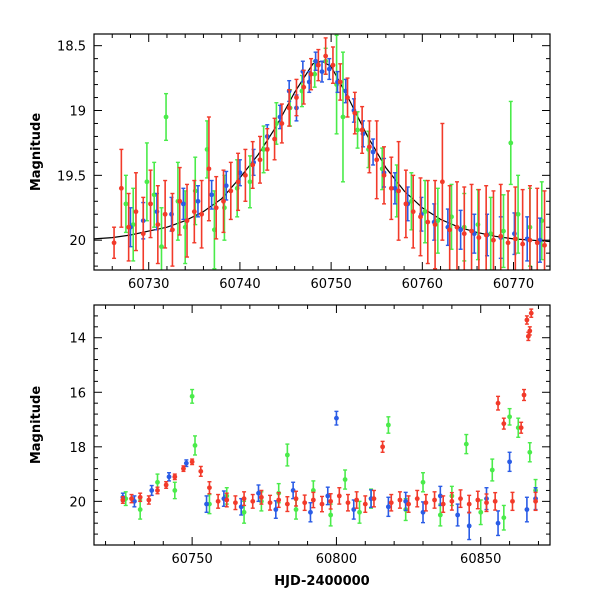 The image size is (600, 600). What do you see at coordinates (321, 581) in the screenshot?
I see `bottom-x-axis-title: HJD-2400000` at bounding box center [321, 581].